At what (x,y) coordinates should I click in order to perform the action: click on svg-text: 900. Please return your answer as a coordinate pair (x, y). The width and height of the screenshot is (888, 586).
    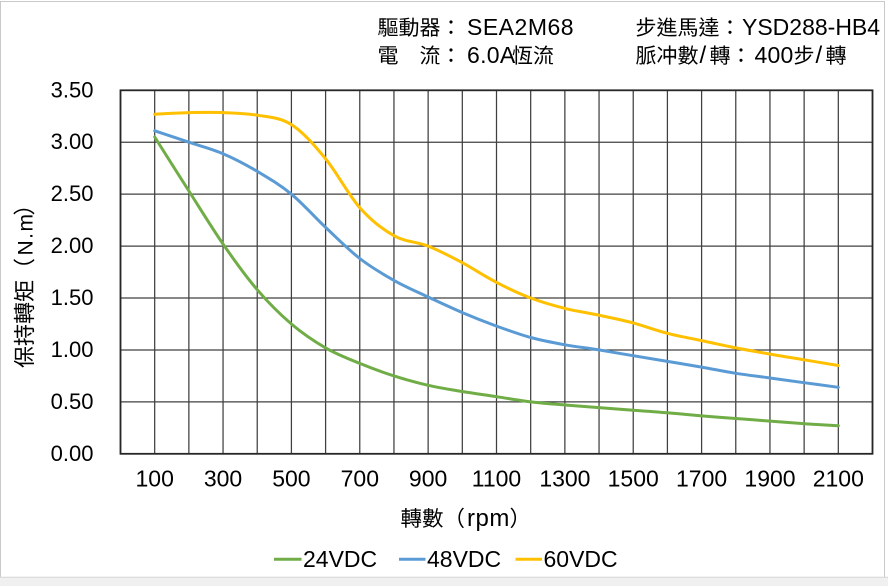
    Looking at the image, I should click on (428, 479).